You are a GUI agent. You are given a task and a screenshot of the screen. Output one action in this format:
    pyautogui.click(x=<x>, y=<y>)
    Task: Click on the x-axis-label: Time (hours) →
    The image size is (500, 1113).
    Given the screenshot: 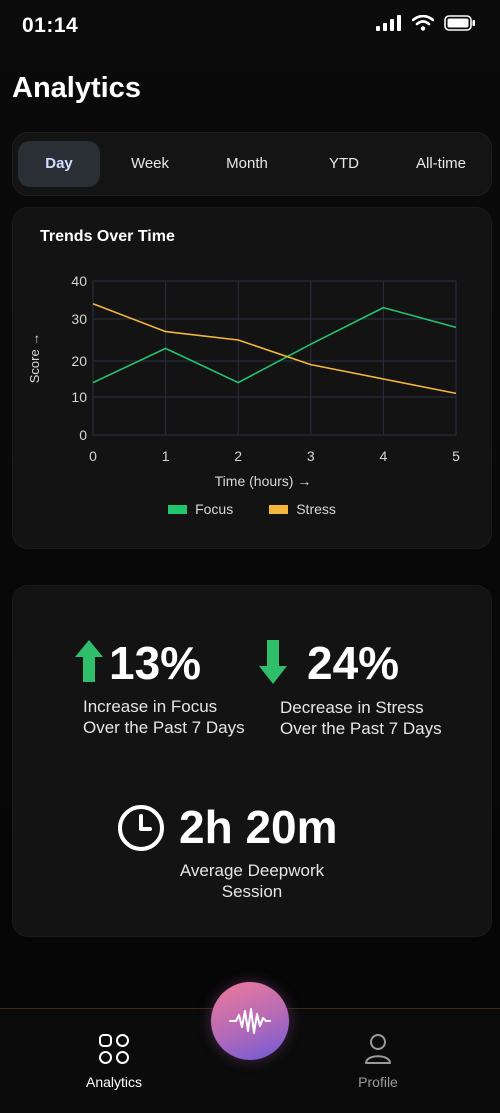 What is the action you would take?
    pyautogui.click(x=263, y=481)
    